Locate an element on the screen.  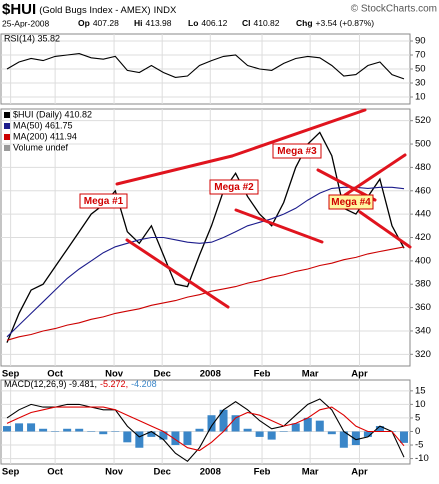
legend-label: Volume undef is located at coordinates (41, 147).